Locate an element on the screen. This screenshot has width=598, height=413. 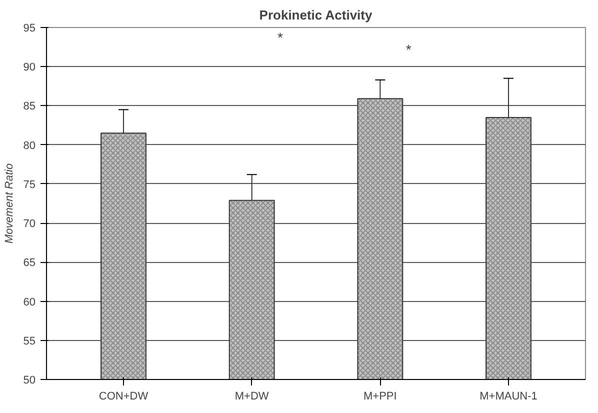
y-tick-label: 60 is located at coordinates (29, 302).